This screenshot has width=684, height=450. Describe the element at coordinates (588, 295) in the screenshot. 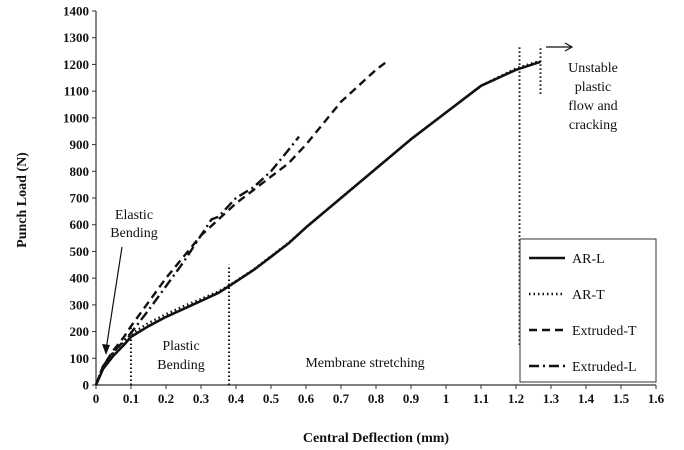

I see `legend-label: AR-T` at that location.